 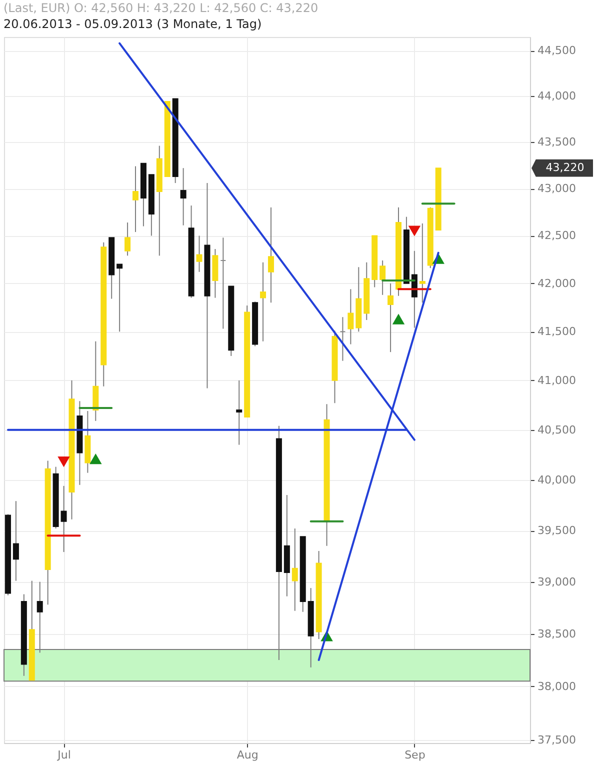 I want to click on y-tick-label: 43,000, so click(x=557, y=189).